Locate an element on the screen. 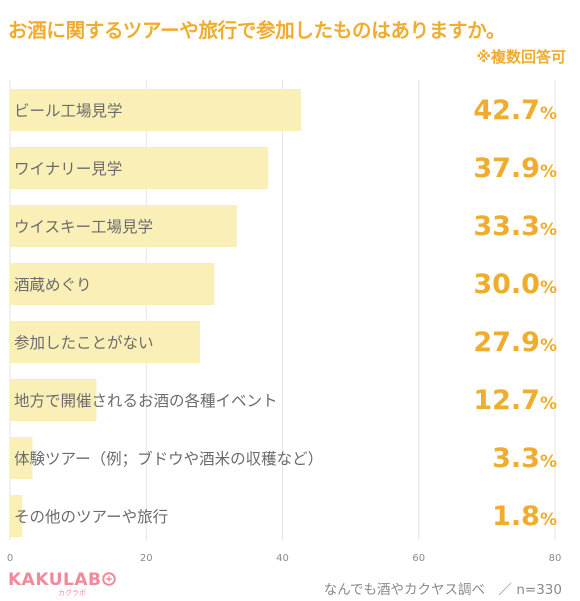  logo-text: KAKULAB is located at coordinates (55, 580).